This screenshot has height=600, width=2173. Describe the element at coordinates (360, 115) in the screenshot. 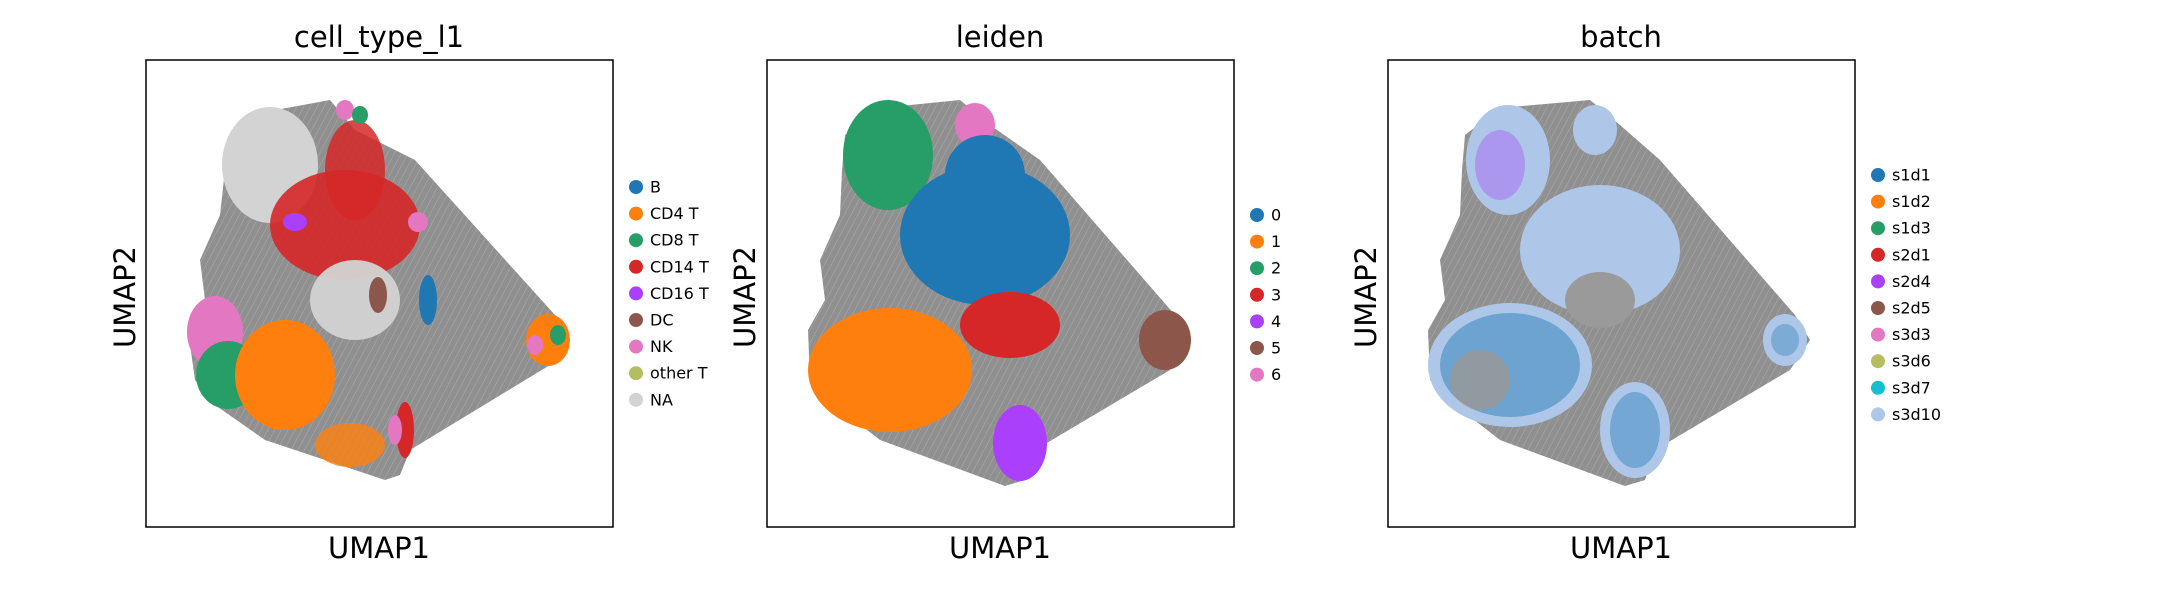

I see `panel-1-cluster-top-green` at that location.